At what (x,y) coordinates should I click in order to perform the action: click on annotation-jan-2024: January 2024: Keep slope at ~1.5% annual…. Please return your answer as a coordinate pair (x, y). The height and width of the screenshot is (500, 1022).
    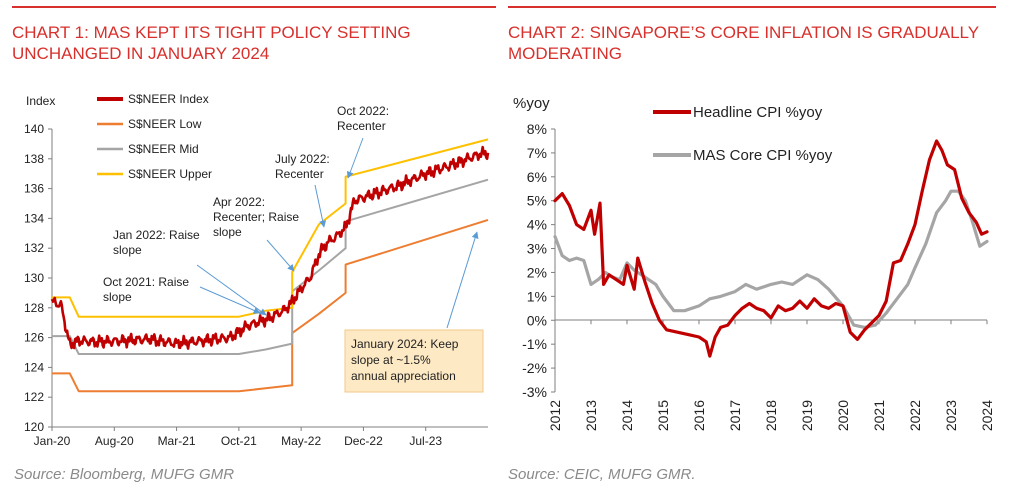
    Looking at the image, I should click on (414, 312).